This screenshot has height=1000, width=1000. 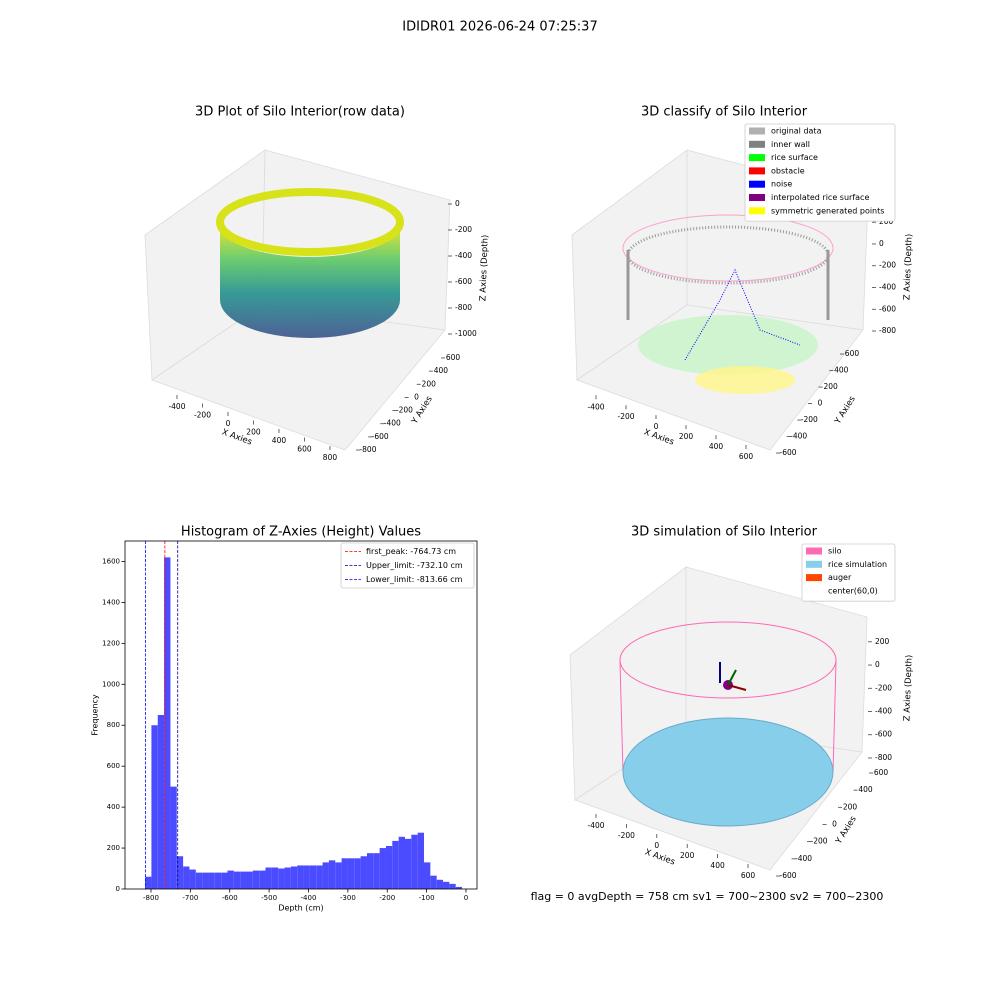 What do you see at coordinates (111, 602) in the screenshot?
I see `y-tick-label: 1400` at bounding box center [111, 602].